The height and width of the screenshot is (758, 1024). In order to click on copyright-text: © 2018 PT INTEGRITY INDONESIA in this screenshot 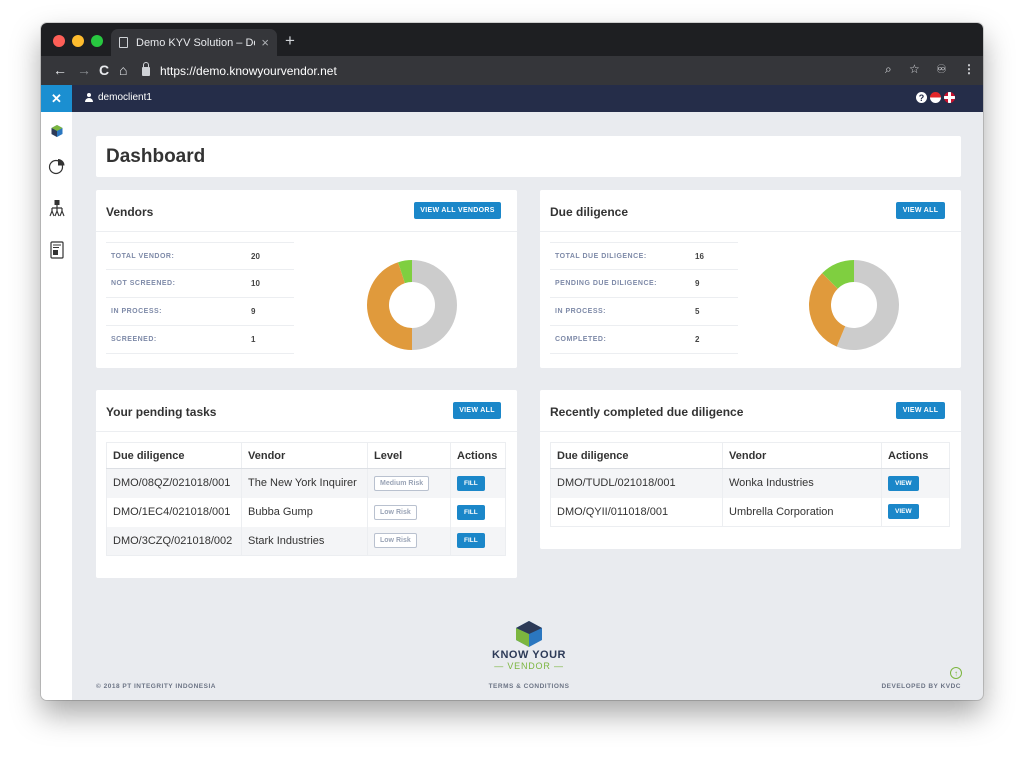, I will do `click(156, 686)`.